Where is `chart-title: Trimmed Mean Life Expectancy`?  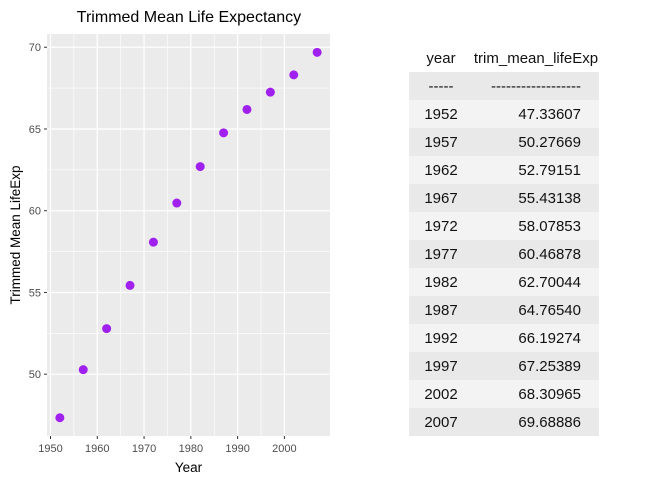
chart-title: Trimmed Mean Life Expectancy is located at coordinates (189, 17).